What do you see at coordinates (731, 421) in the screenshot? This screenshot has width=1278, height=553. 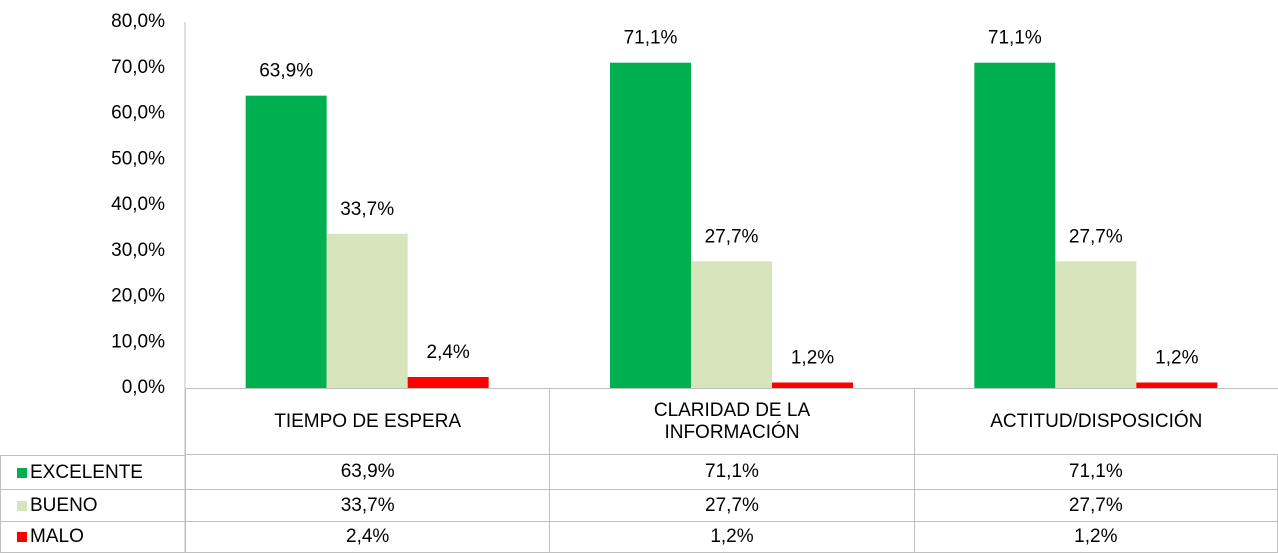 I see `table-category: CLARIDAD DE LA INFORMACIÓN` at bounding box center [731, 421].